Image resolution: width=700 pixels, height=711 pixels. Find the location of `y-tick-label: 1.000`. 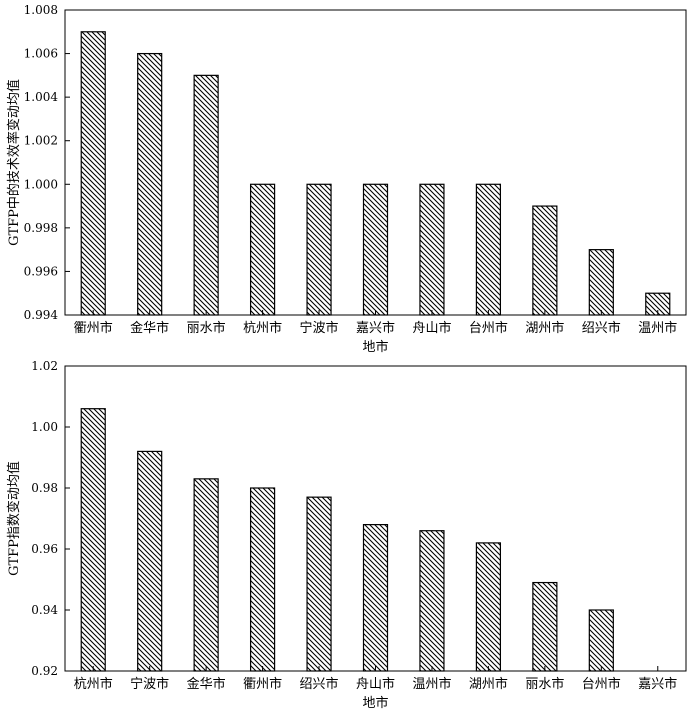

y-tick-label: 1.000 is located at coordinates (41, 184).